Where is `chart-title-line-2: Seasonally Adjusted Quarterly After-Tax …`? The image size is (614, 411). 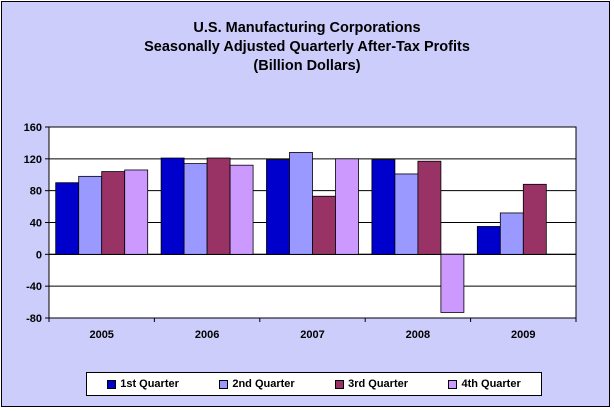
chart-title-line-2: Seasonally Adjusted Quarterly After-Tax … is located at coordinates (307, 47).